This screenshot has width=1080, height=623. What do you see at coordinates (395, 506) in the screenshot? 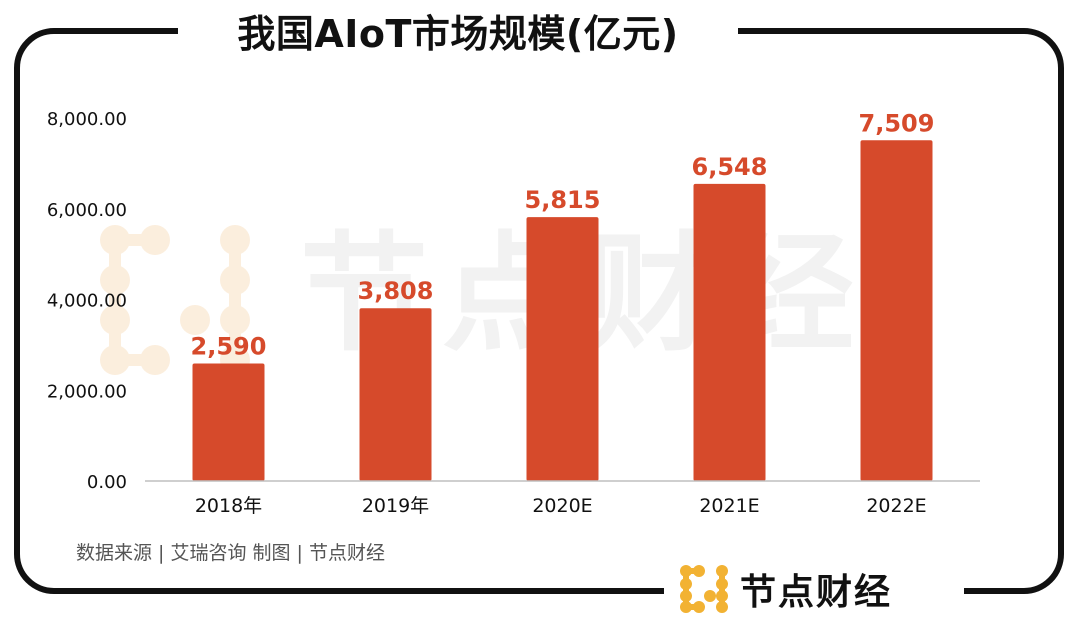
I see `x-tick-label: 2019年` at bounding box center [395, 506].